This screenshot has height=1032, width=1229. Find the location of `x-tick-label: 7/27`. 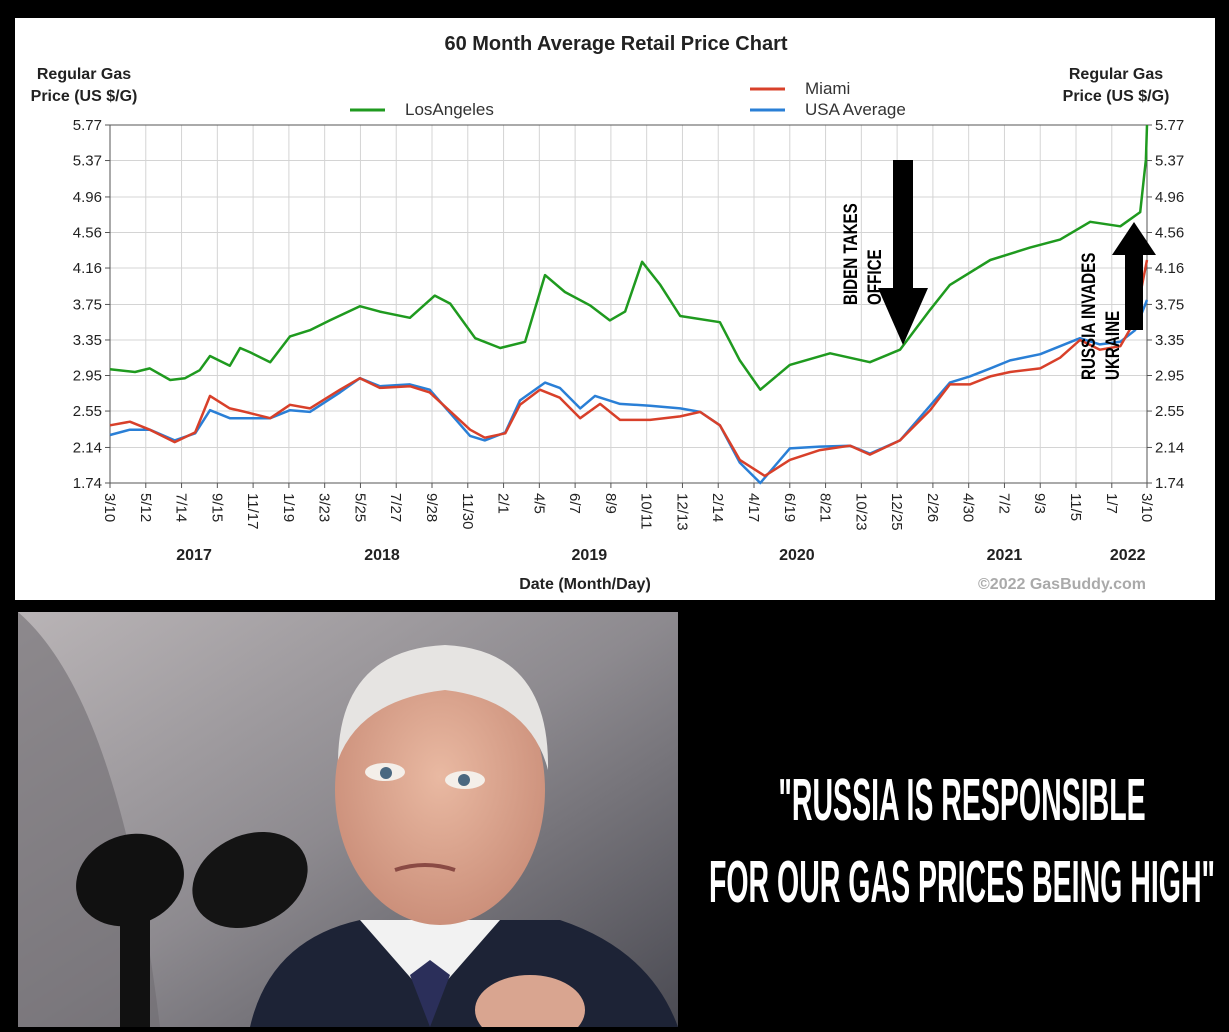

x-tick-label: 7/27 is located at coordinates (395, 507).